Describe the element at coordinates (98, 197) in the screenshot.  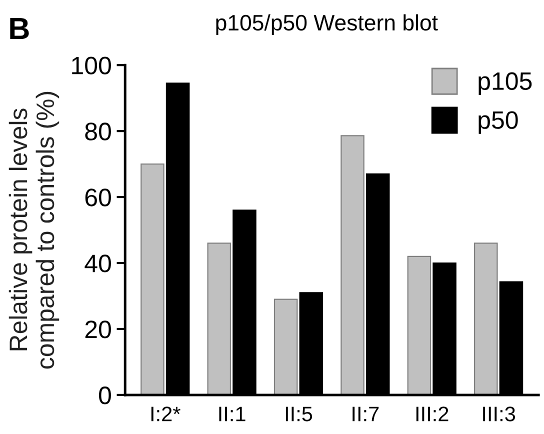
I see `y-tick-label: 60` at that location.